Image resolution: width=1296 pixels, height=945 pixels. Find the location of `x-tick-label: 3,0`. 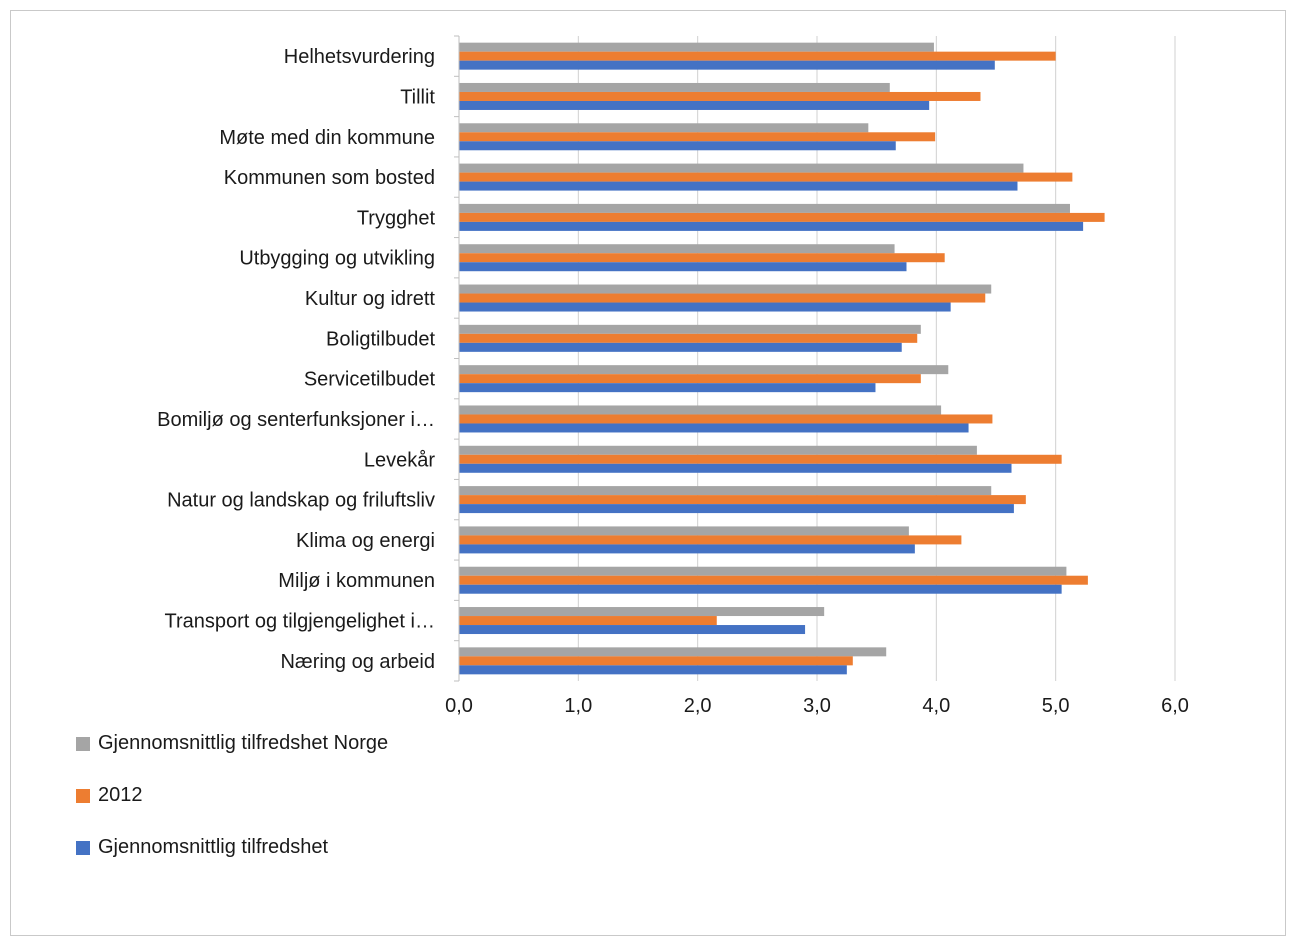

x-tick-label: 3,0 is located at coordinates (817, 706).